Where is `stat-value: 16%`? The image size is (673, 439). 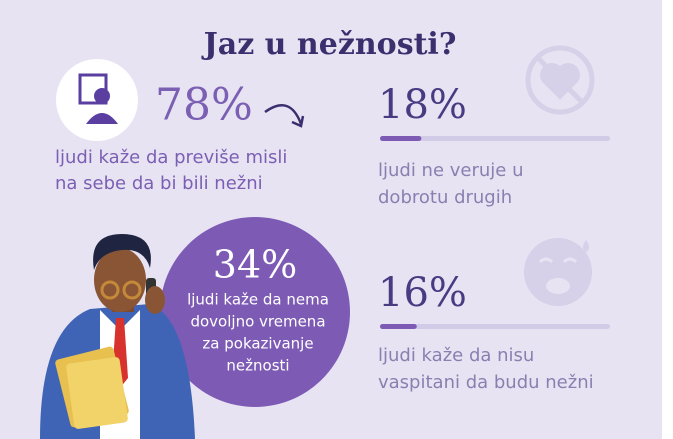
stat-value: 16% is located at coordinates (422, 293).